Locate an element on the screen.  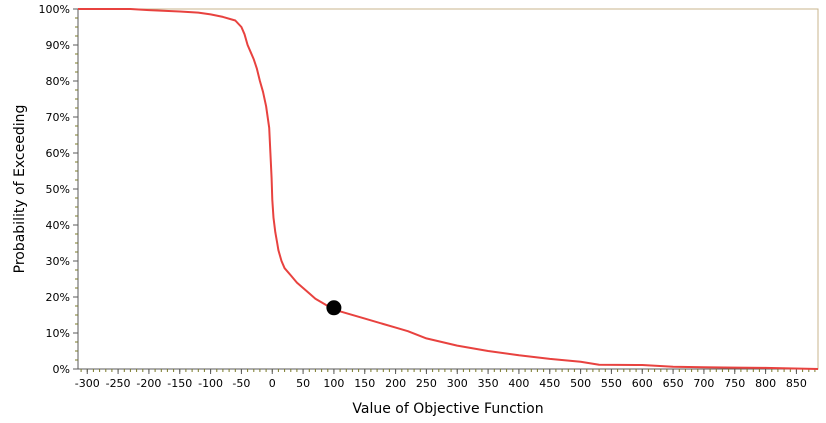
x-tick-label: -150 is located at coordinates (179, 383).